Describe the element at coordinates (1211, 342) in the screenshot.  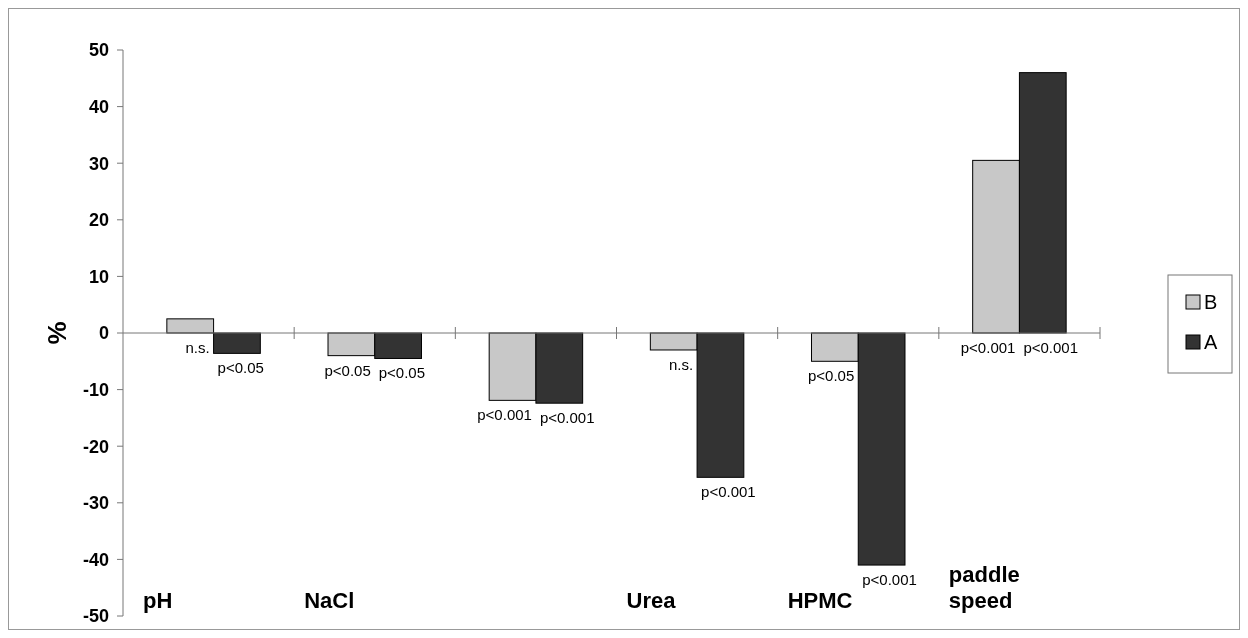
I see `legend-label: A` at that location.